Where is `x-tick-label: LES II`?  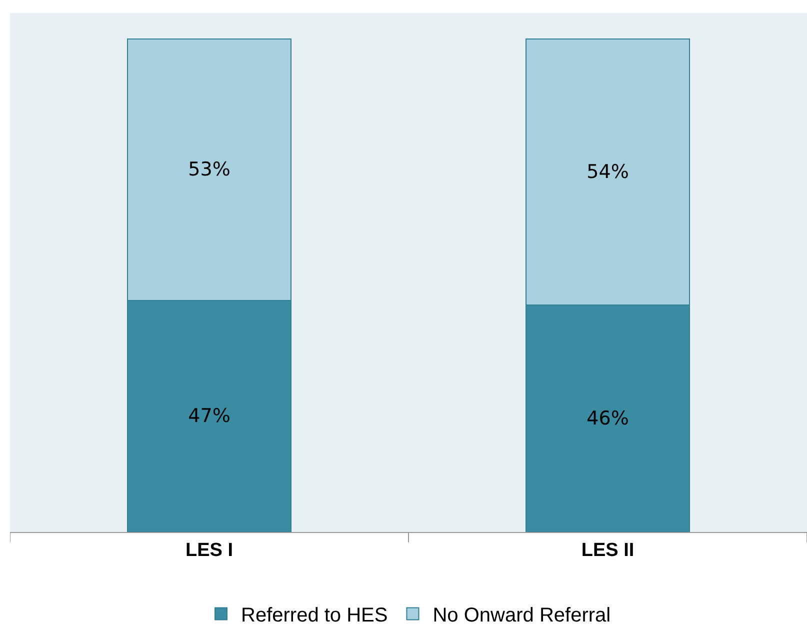 x-tick-label: LES II is located at coordinates (607, 550).